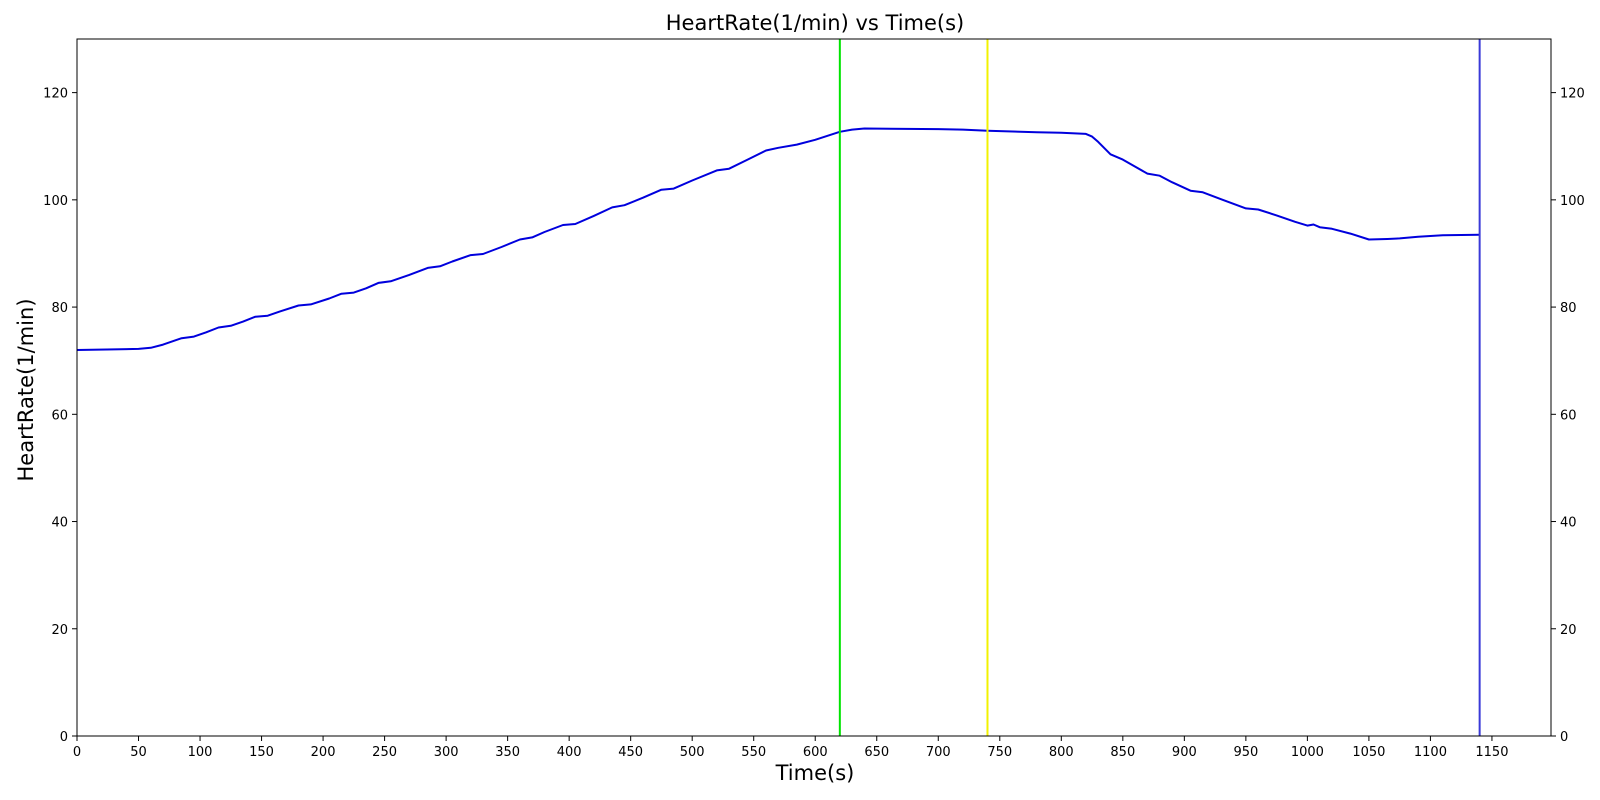 This screenshot has width=1600, height=800. I want to click on y-tick-label-left: 60, so click(59, 415).